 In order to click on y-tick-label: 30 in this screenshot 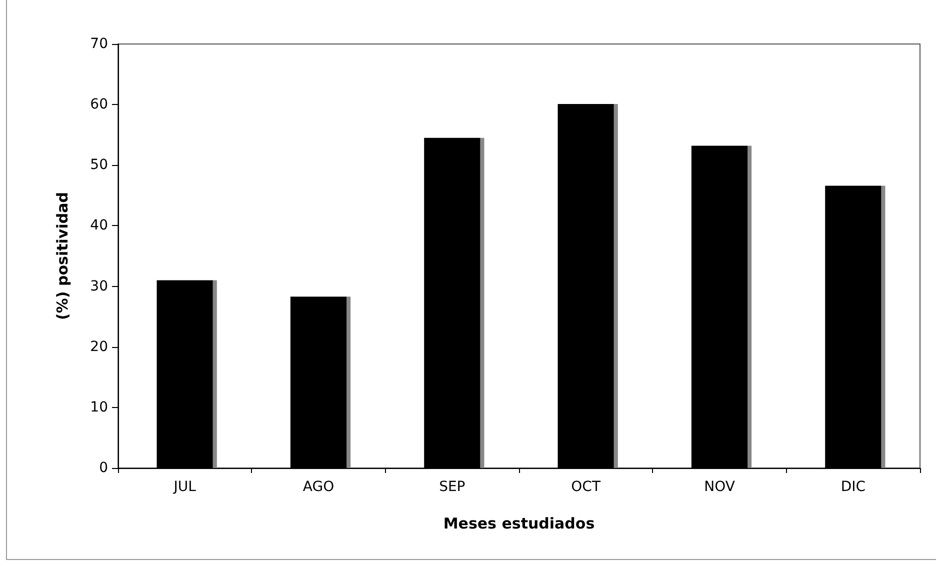, I will do `click(99, 286)`.